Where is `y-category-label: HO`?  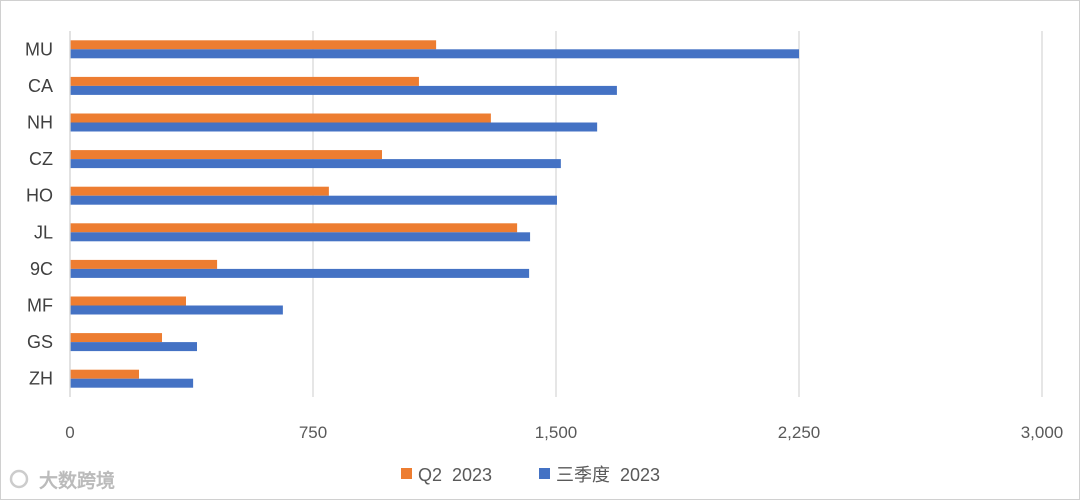 y-category-label: HO is located at coordinates (39, 196).